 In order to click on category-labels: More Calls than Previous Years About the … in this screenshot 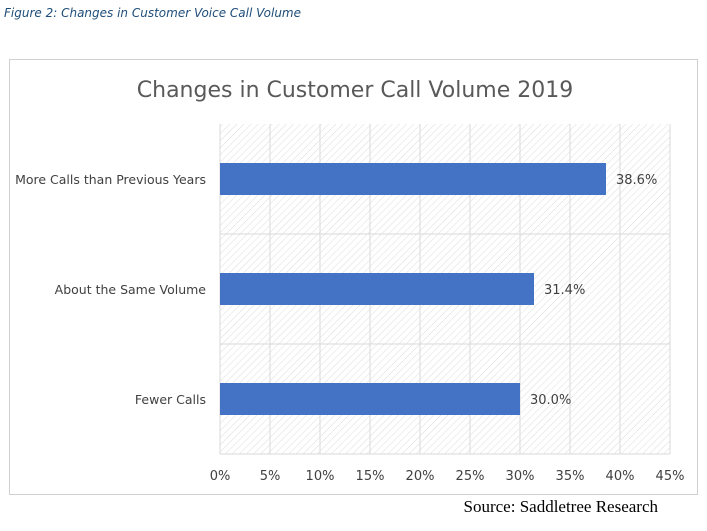, I will do `click(110, 289)`.